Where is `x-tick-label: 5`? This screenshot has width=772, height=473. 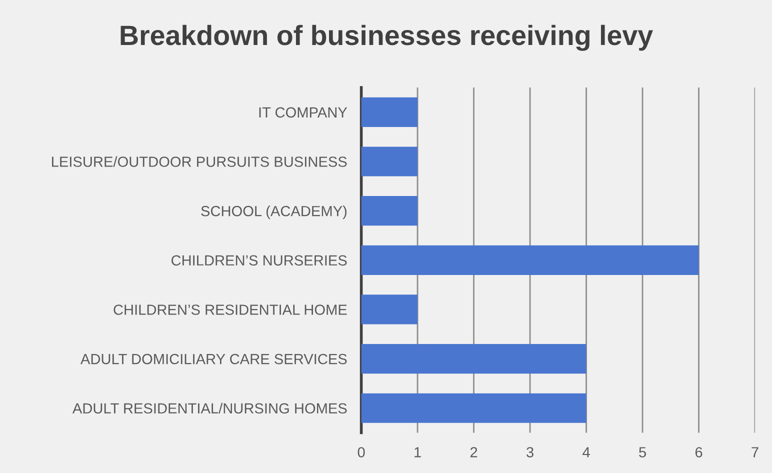
x-tick-label: 5 is located at coordinates (642, 452).